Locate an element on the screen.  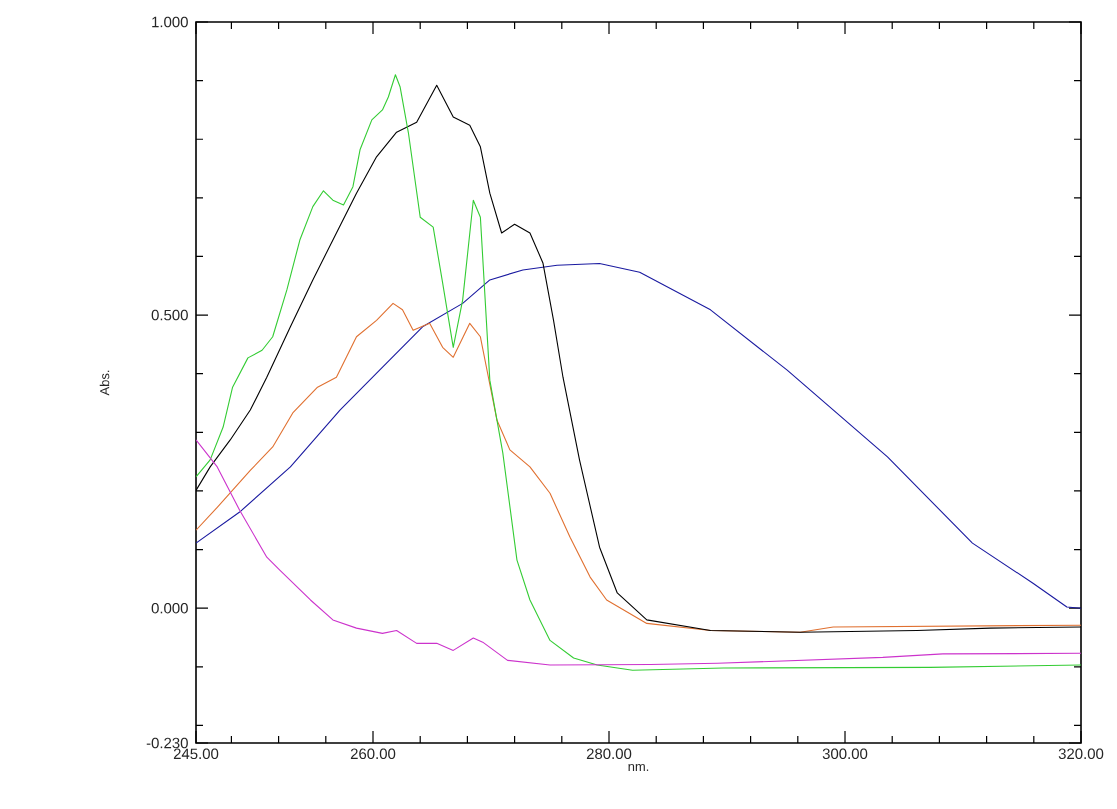
y-tick-label: 0.000 is located at coordinates (169, 608).